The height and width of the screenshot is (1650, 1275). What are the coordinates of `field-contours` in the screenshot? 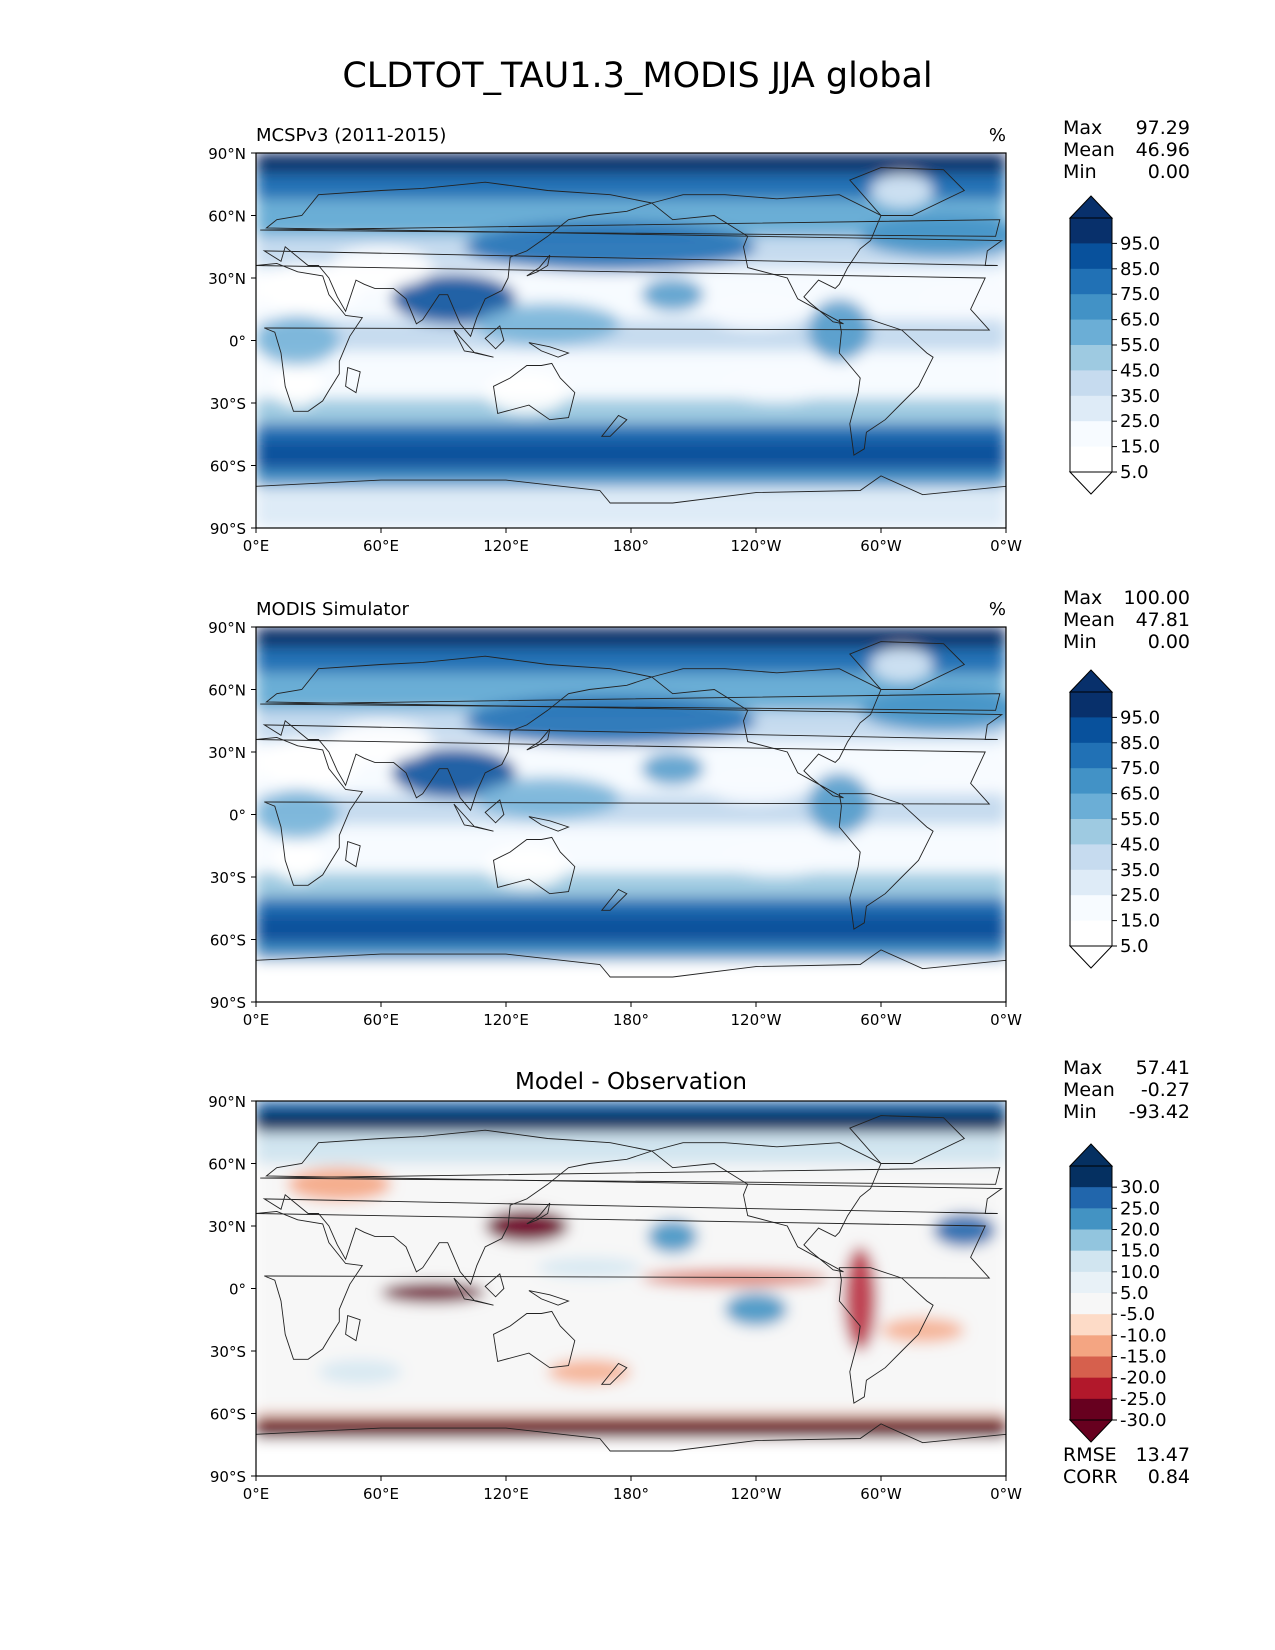 It's located at (631, 340).